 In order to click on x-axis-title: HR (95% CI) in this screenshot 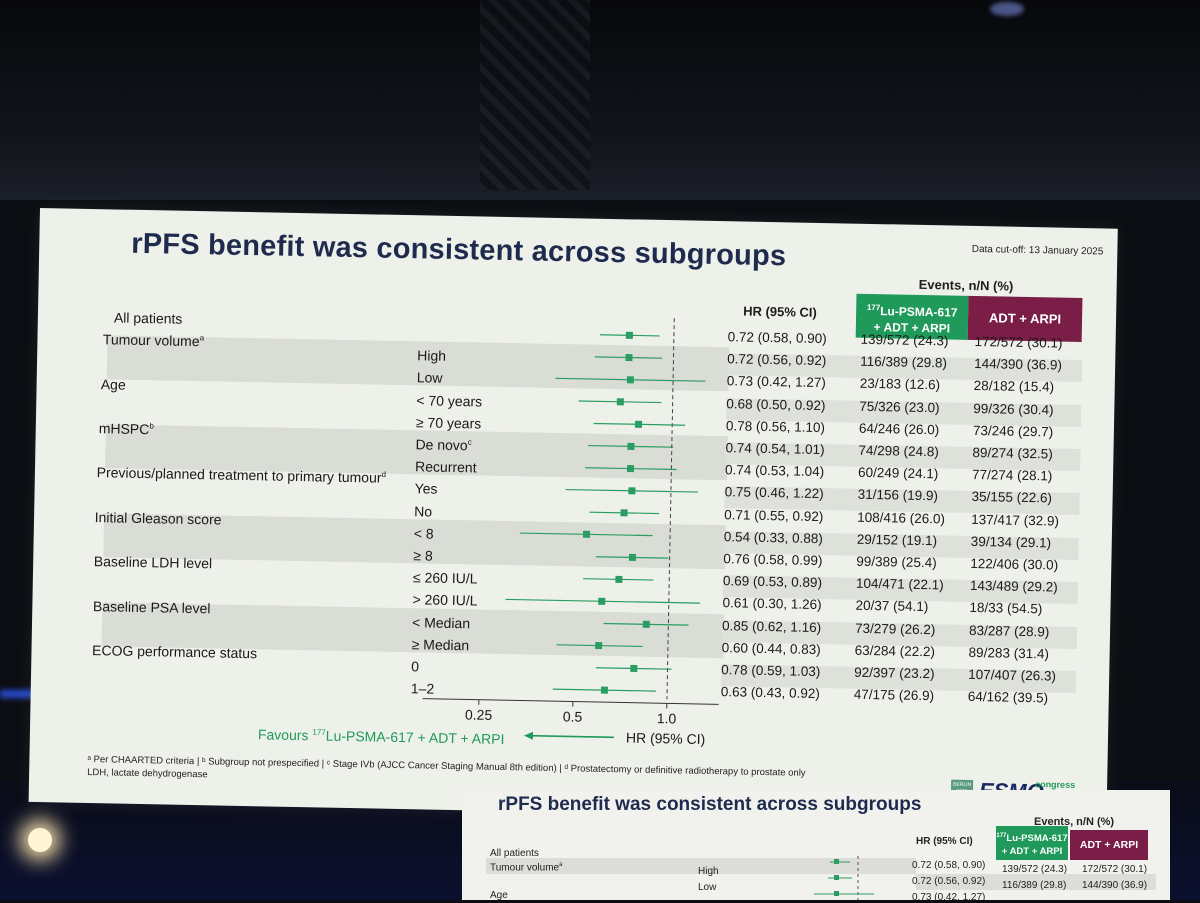, I will do `click(666, 739)`.